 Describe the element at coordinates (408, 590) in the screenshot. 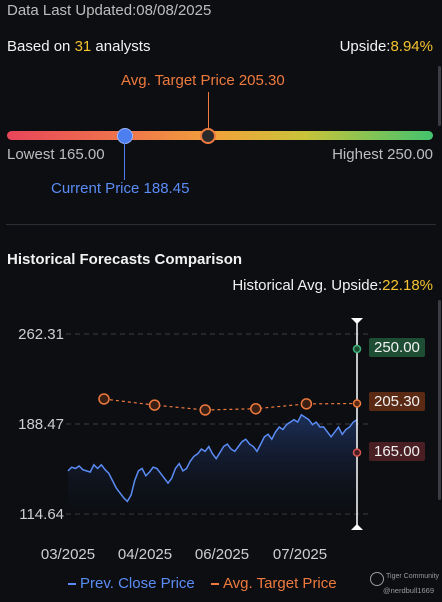

I see `watermark-user: @nerdbull1669` at that location.